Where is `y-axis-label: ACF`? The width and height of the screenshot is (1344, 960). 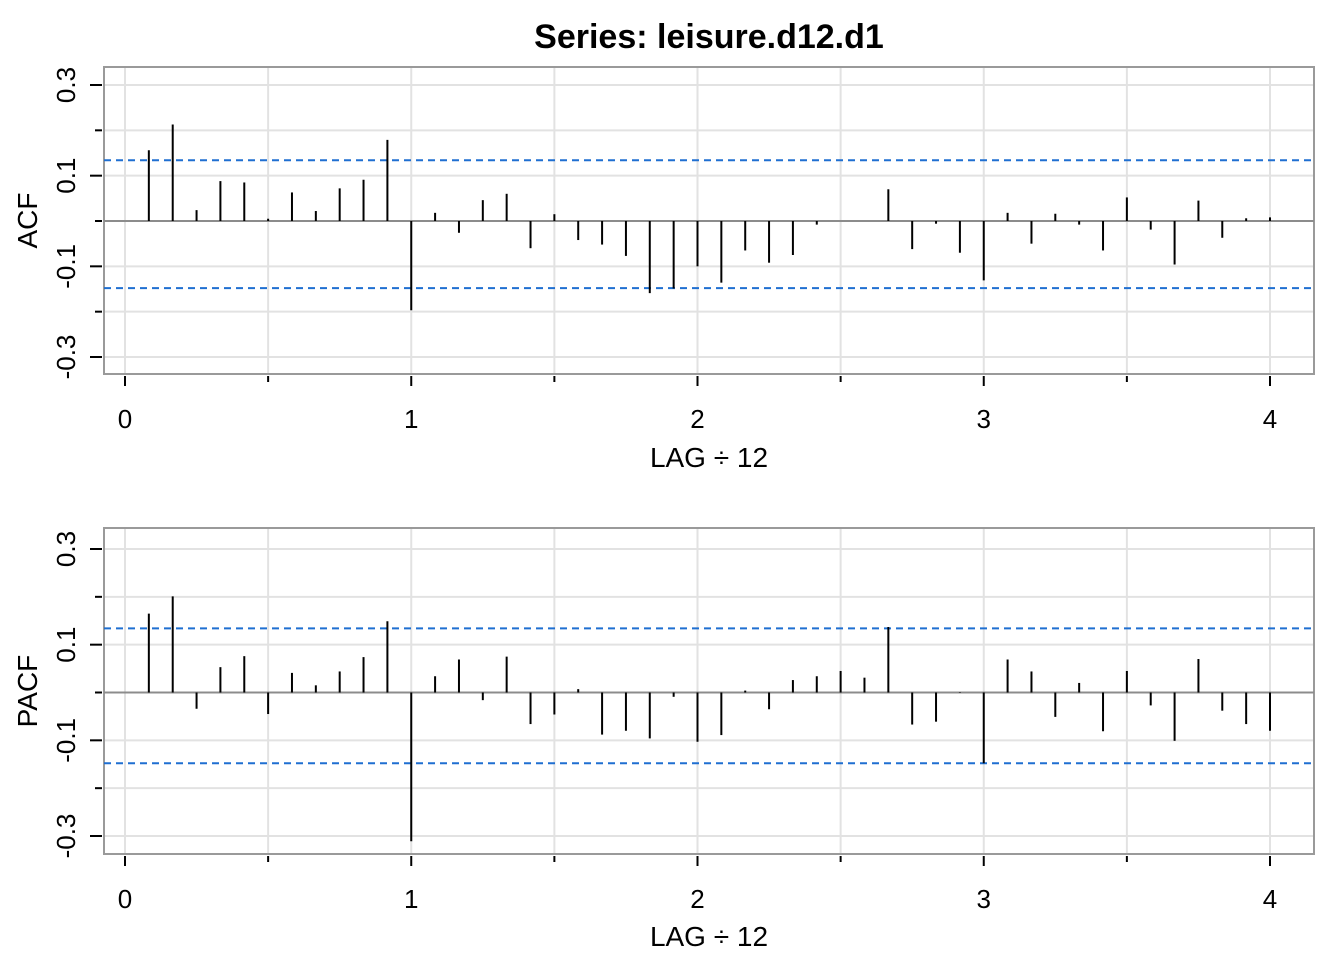 y-axis-label: ACF is located at coordinates (27, 221).